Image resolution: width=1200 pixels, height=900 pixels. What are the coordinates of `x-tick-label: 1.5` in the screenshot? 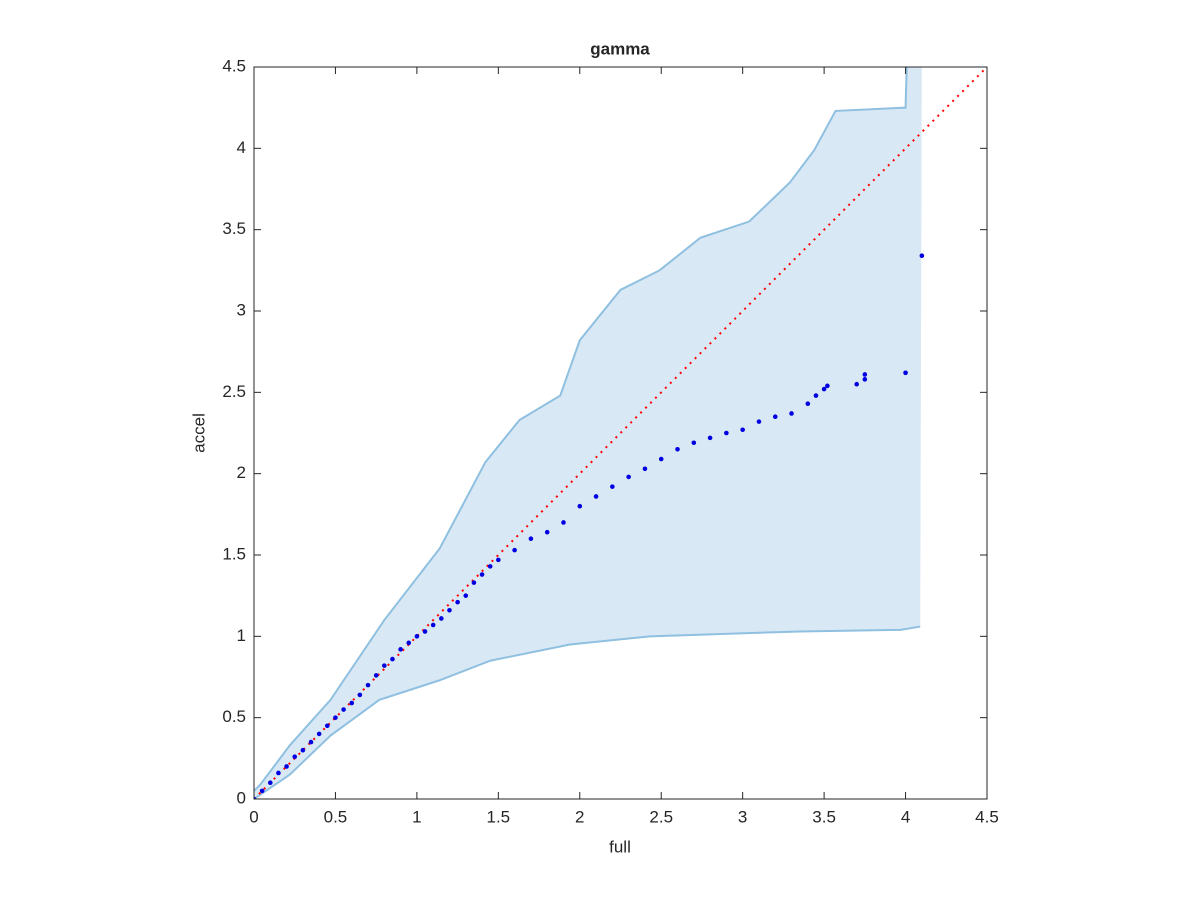 It's located at (499, 816).